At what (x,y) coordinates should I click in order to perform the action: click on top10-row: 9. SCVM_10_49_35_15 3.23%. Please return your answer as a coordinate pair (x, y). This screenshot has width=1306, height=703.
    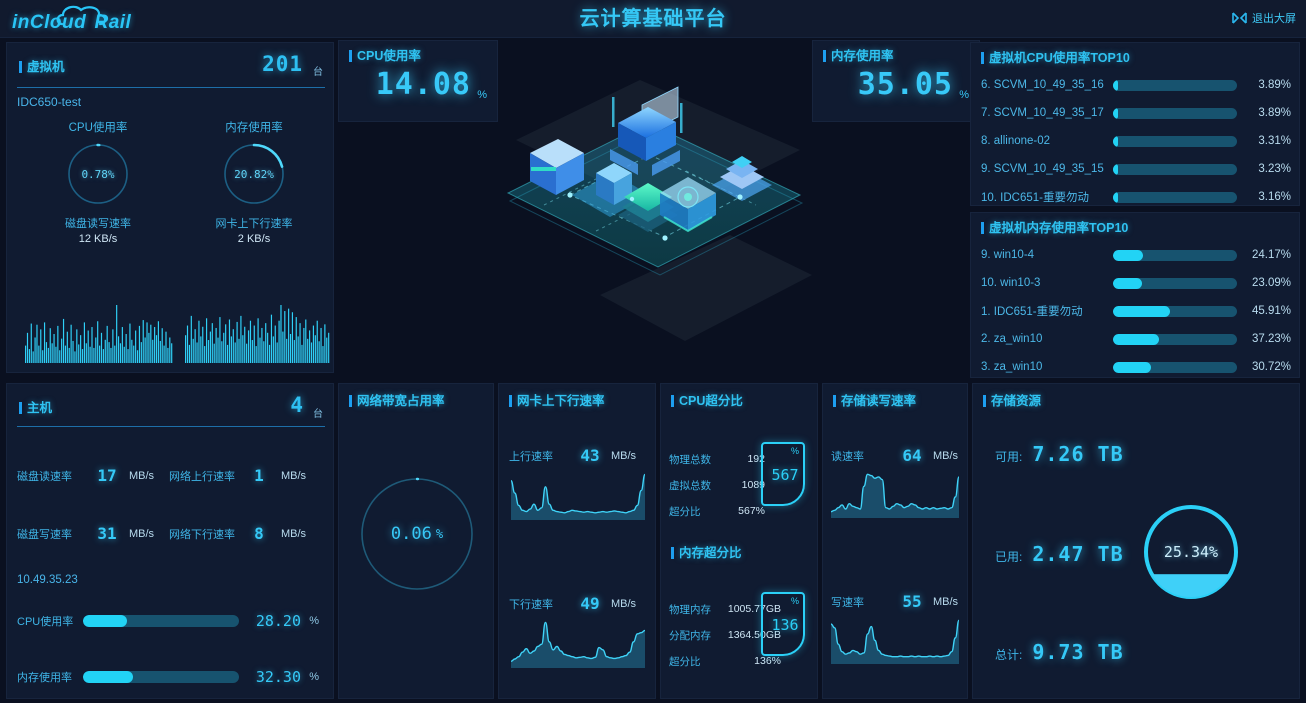
    Looking at the image, I should click on (1136, 169).